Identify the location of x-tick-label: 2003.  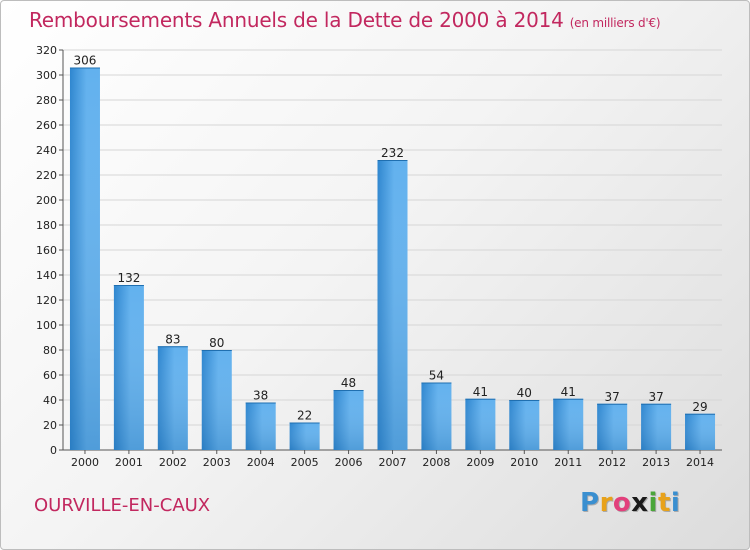
(217, 462).